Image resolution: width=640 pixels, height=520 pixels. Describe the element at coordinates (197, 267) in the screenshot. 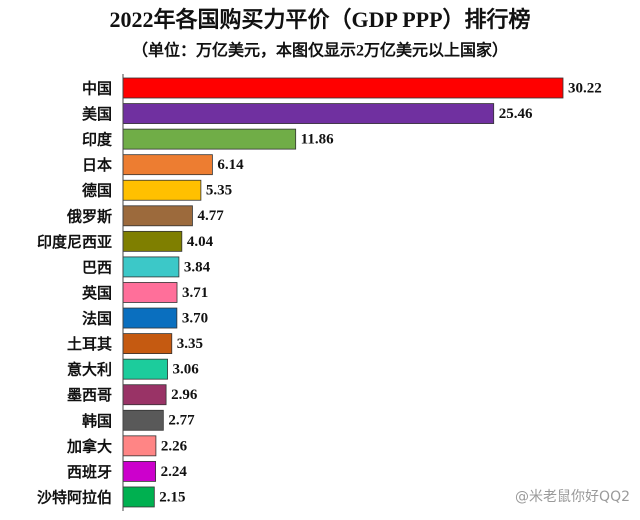

I see `value-label: 3.84` at that location.